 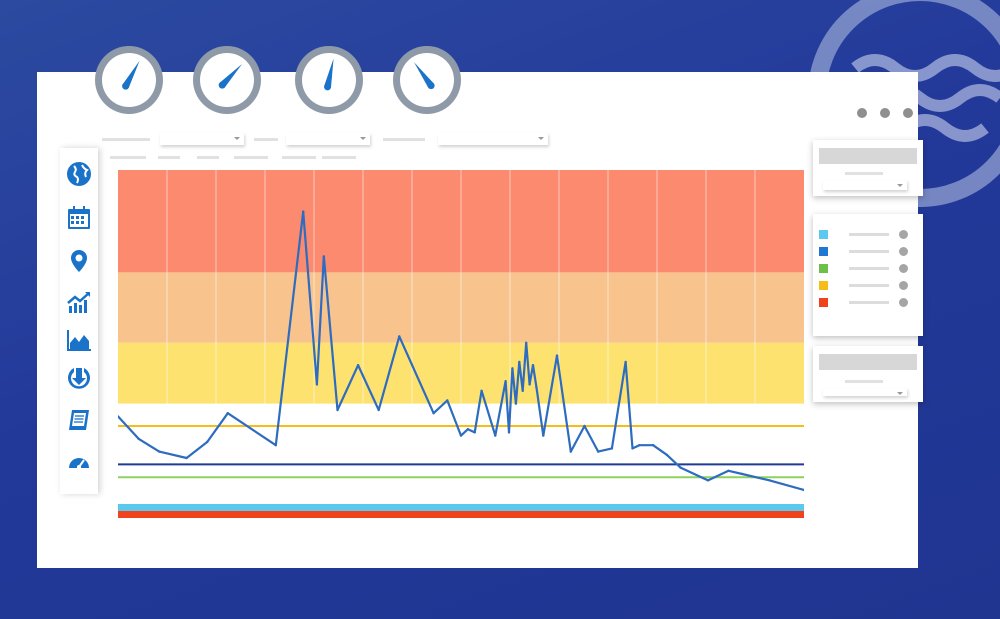 I want to click on sidebar, so click(x=79, y=321).